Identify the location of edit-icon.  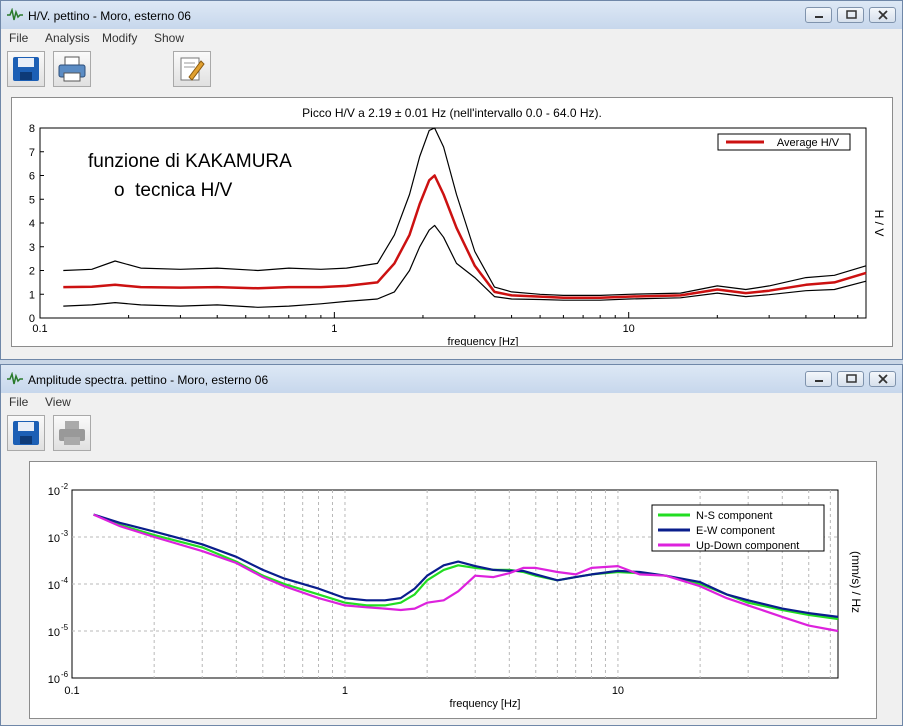
(192, 69).